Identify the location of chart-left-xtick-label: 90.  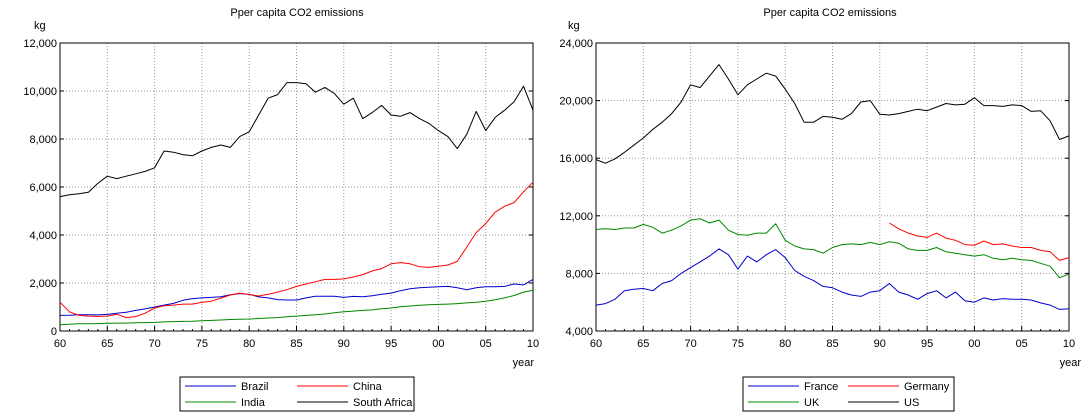
(344, 344).